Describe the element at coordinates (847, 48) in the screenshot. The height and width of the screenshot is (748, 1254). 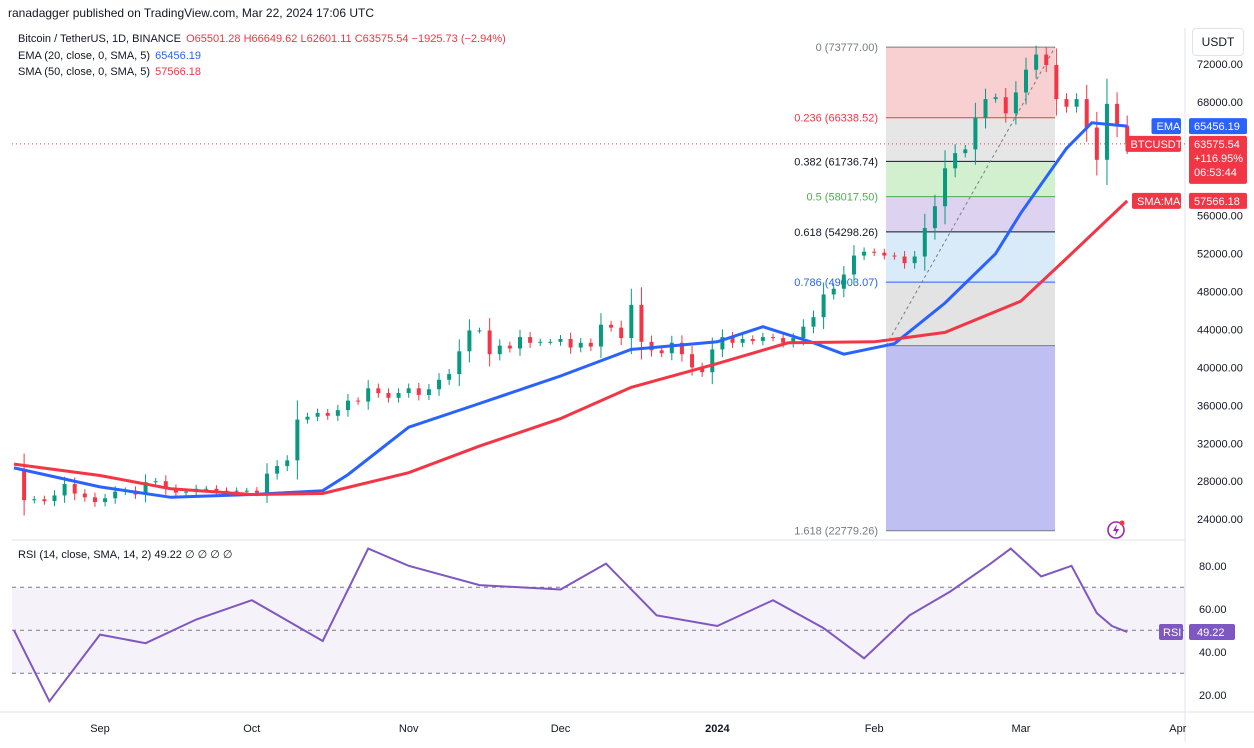
I see `fib-level-label: 0 (73777.00)` at that location.